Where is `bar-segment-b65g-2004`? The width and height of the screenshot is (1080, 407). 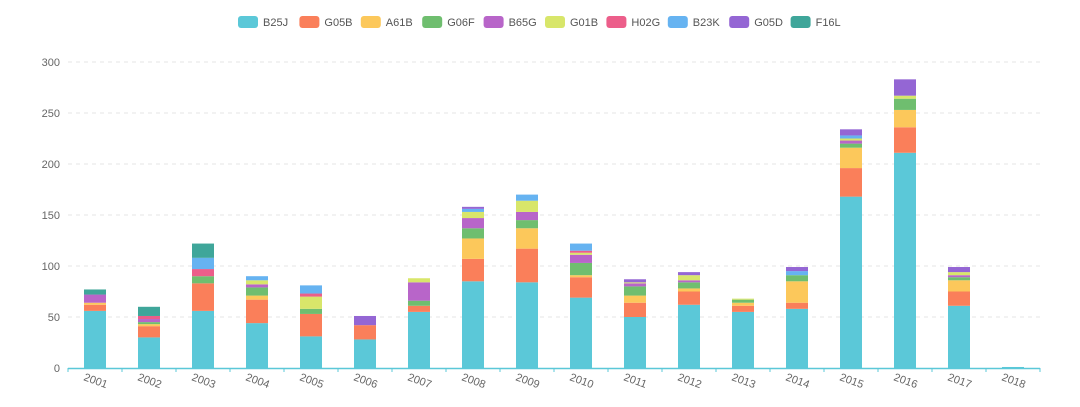
bar-segment-b65g-2004 is located at coordinates (257, 286).